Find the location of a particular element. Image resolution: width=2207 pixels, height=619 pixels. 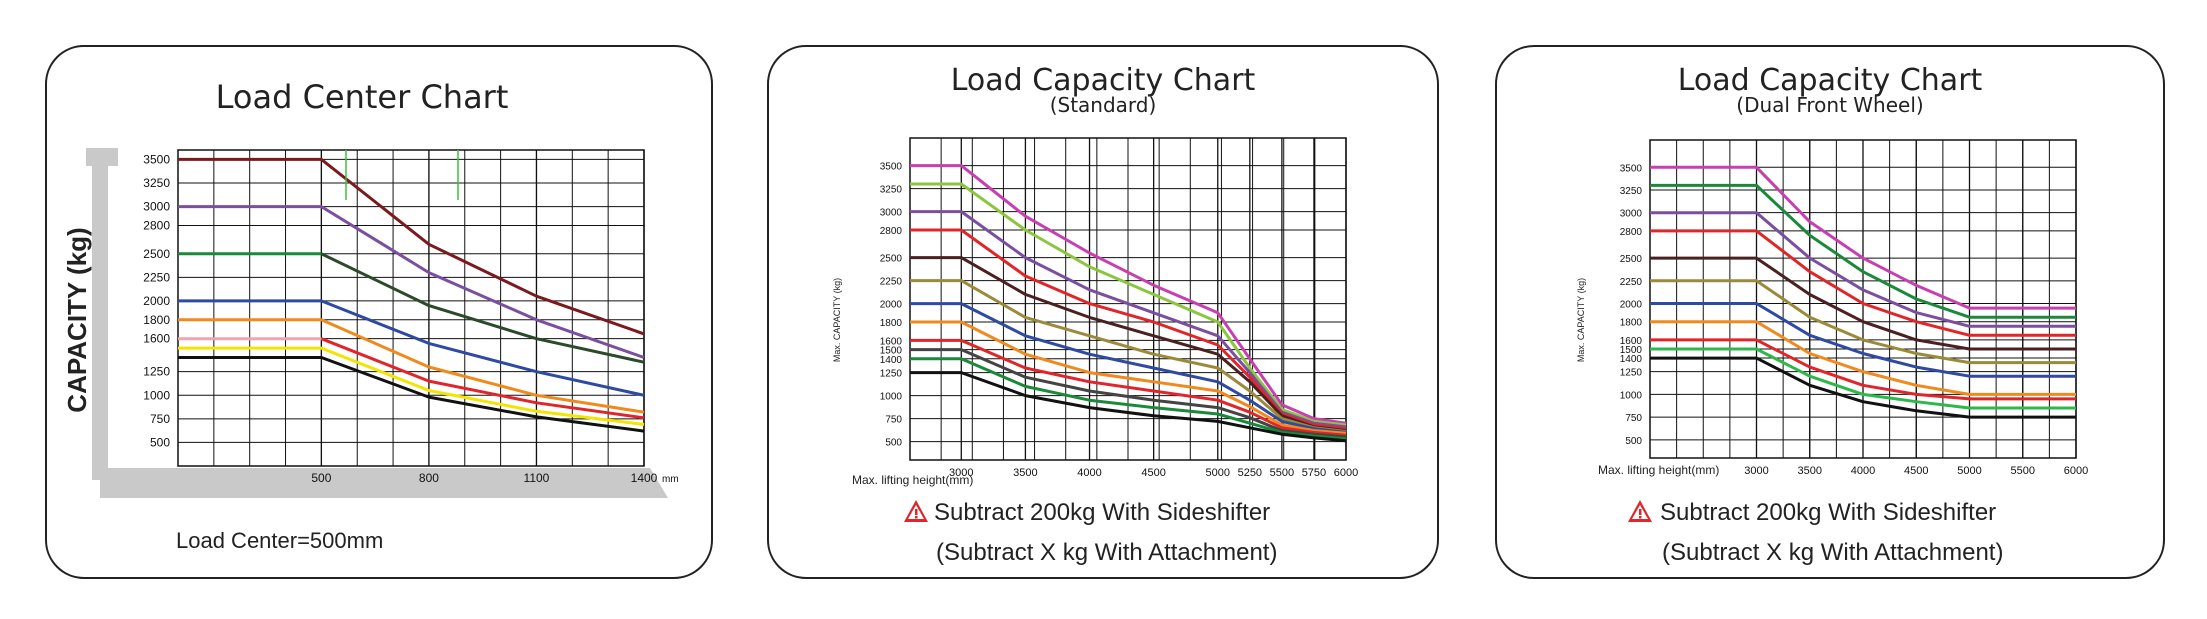

x-tick-label: 800 is located at coordinates (429, 478).